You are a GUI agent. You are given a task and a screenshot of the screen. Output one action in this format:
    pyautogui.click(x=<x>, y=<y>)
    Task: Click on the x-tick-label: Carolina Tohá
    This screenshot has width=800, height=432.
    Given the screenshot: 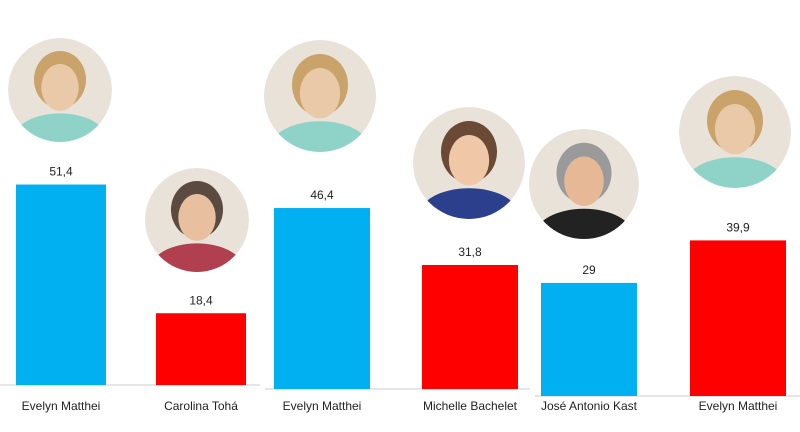 What is the action you would take?
    pyautogui.click(x=201, y=406)
    